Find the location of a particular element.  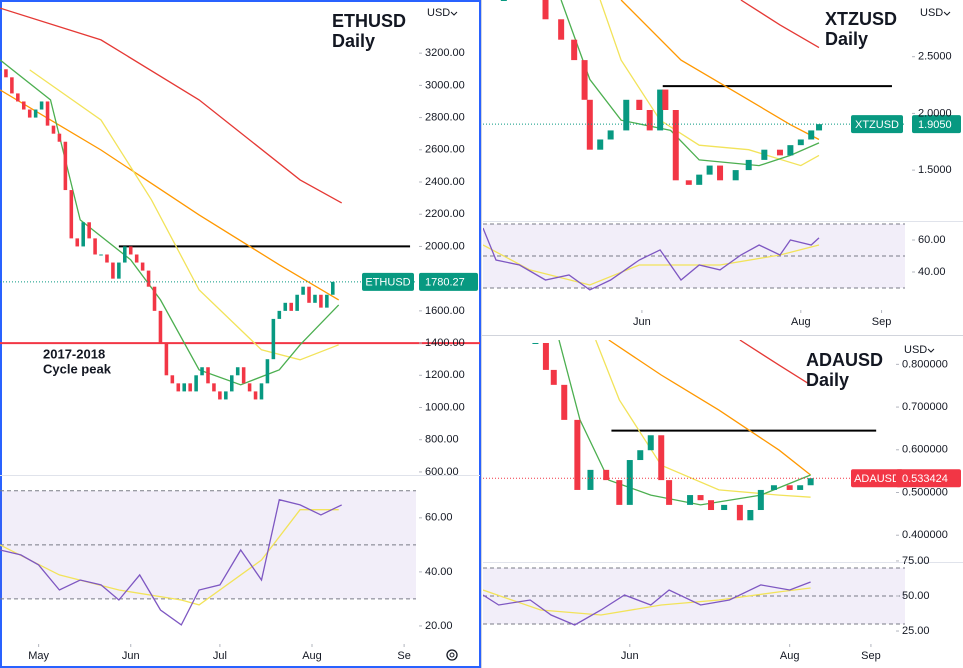

x-tick-label: Aug is located at coordinates (312, 656).